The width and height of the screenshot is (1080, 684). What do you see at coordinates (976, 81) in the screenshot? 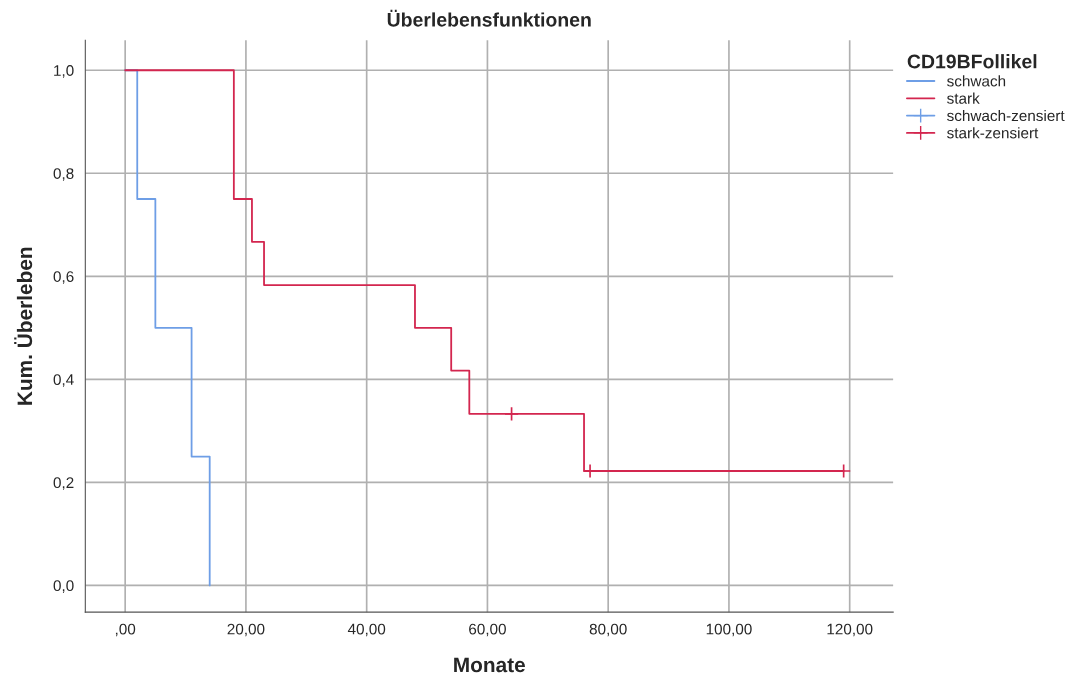
I see `legend-label: schwach` at bounding box center [976, 81].